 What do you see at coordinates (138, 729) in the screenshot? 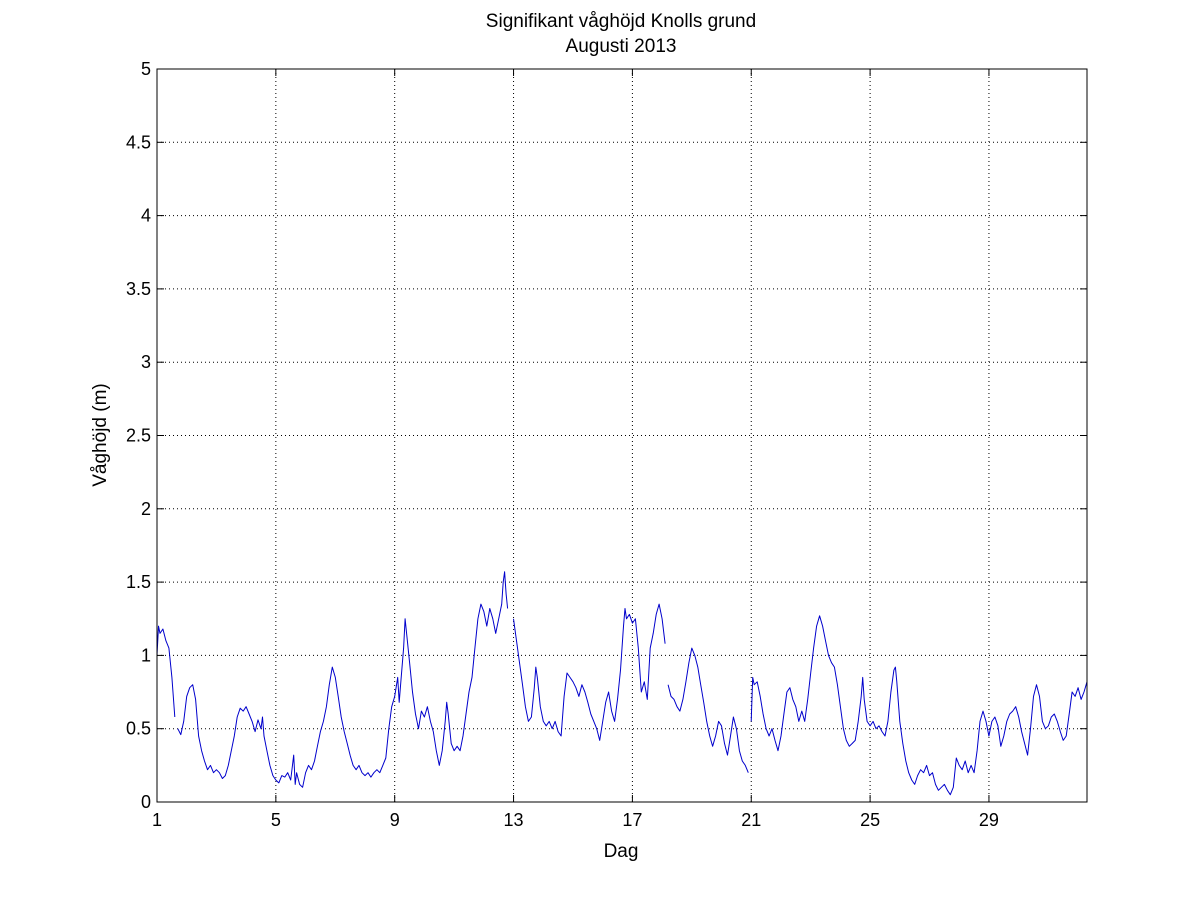
I see `y-tick-label: 0.5` at bounding box center [138, 729].